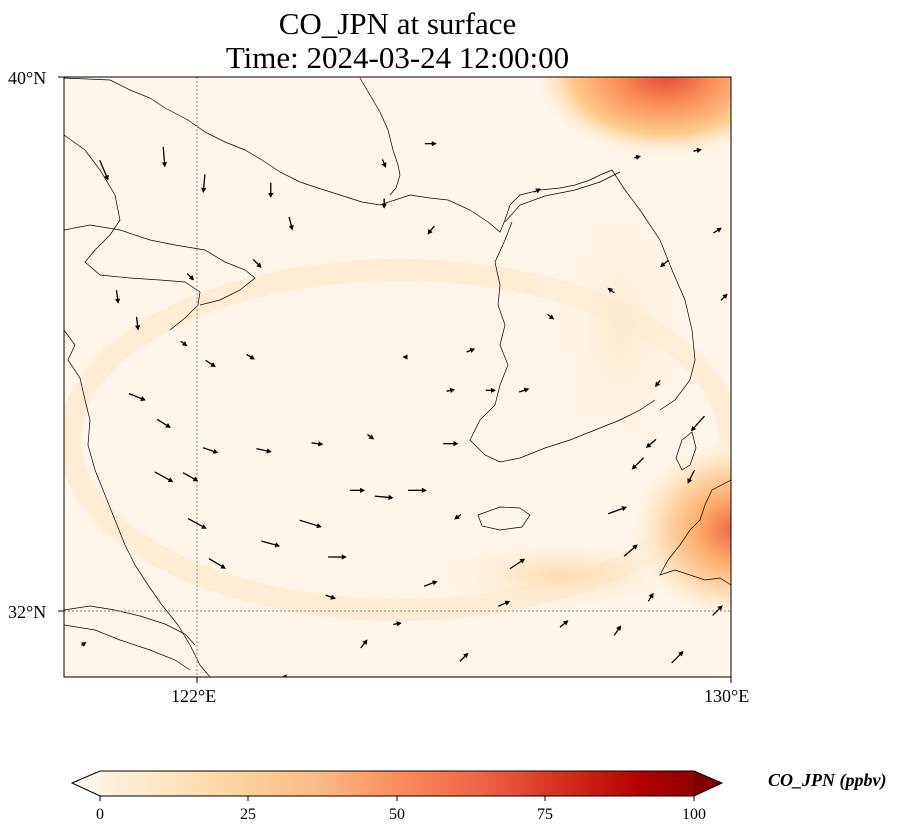 The image size is (915, 836). What do you see at coordinates (630, 118) in the screenshot?
I see `field-hotspot-northeast` at bounding box center [630, 118].